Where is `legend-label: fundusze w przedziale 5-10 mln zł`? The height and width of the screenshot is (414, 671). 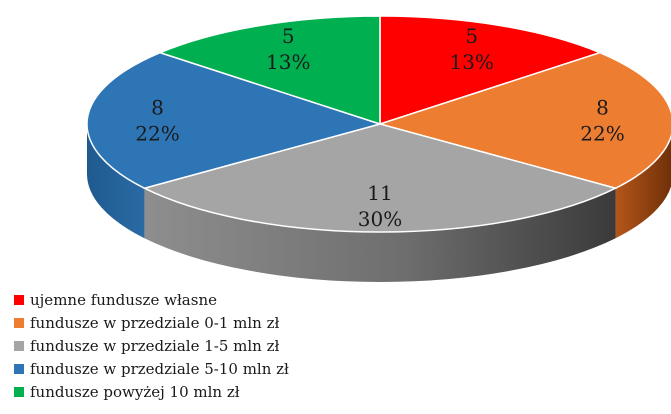
legend-label: fundusze w przedziale 5-10 mln zł is located at coordinates (159, 368).